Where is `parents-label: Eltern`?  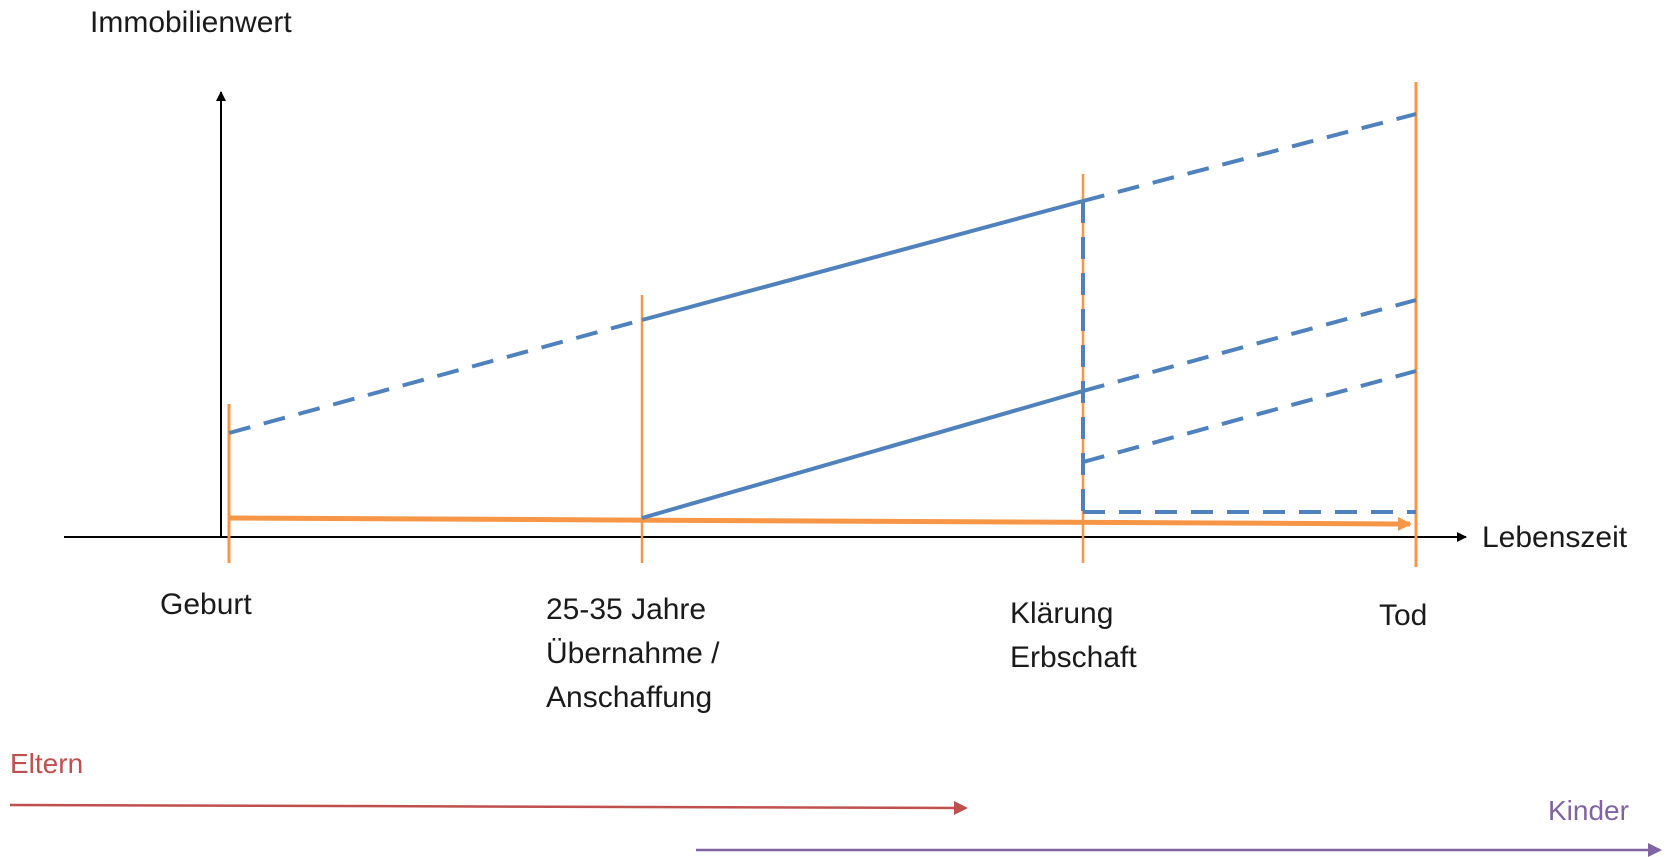
parents-label: Eltern is located at coordinates (46, 763).